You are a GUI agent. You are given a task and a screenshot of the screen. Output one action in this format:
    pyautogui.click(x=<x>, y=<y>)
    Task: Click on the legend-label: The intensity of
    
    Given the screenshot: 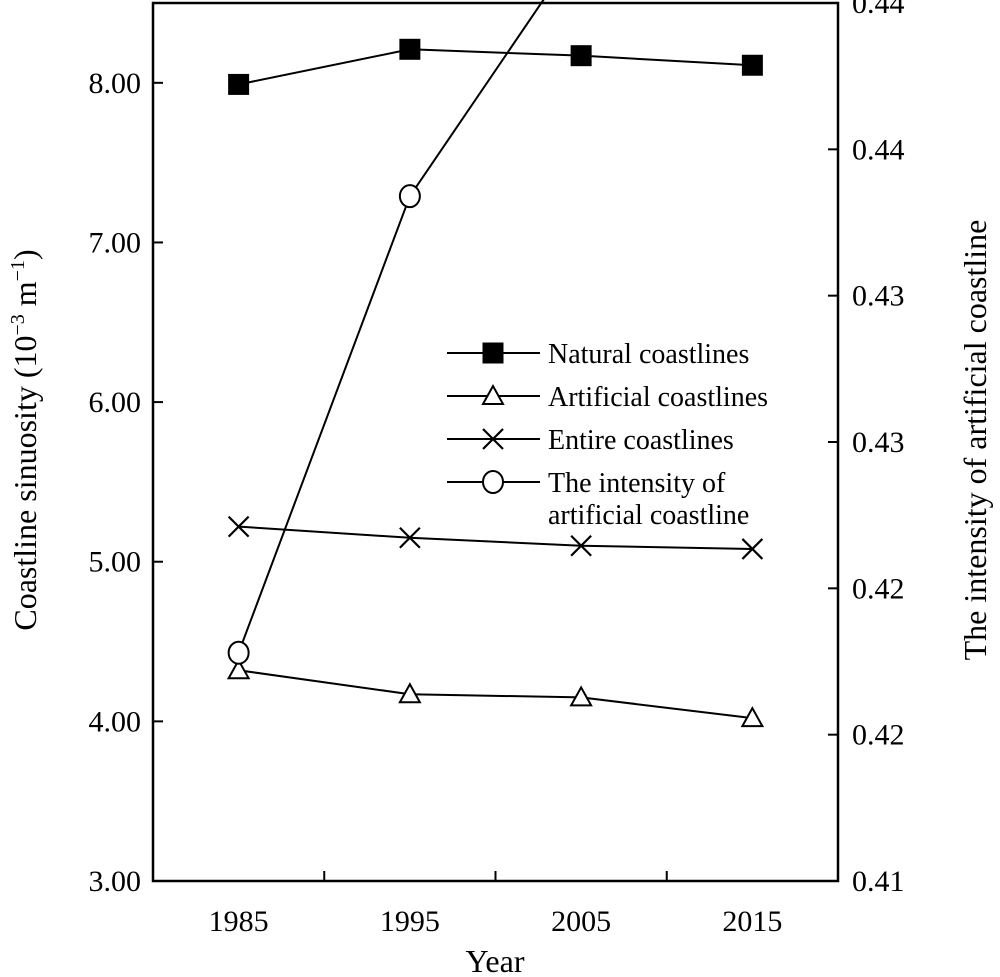 What is the action you would take?
    pyautogui.click(x=637, y=483)
    